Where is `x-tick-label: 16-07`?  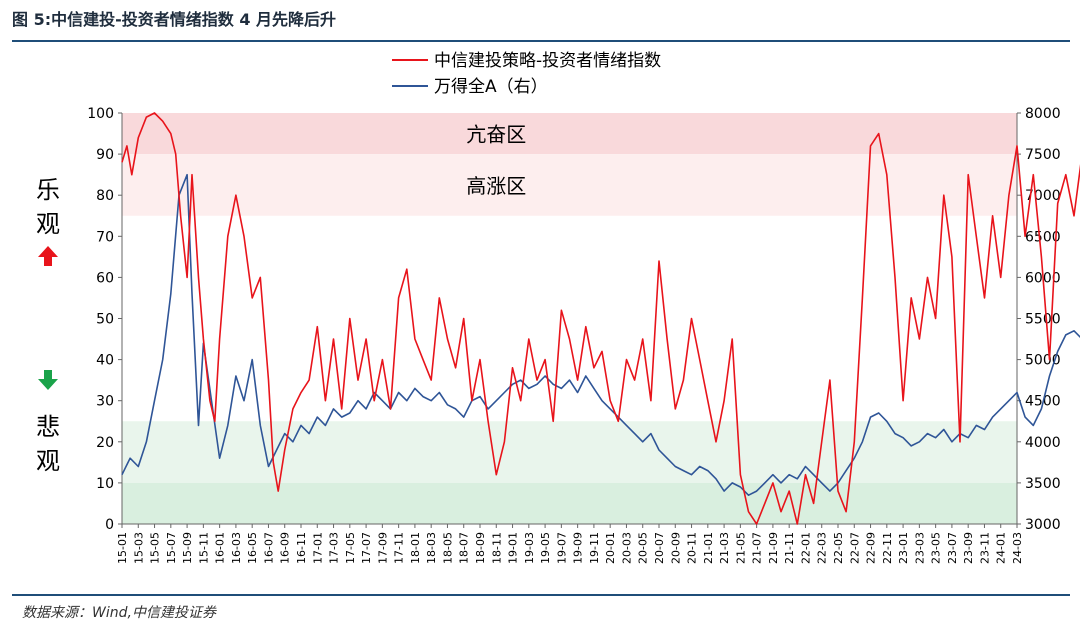 x-tick-label: 16-07 is located at coordinates (268, 548).